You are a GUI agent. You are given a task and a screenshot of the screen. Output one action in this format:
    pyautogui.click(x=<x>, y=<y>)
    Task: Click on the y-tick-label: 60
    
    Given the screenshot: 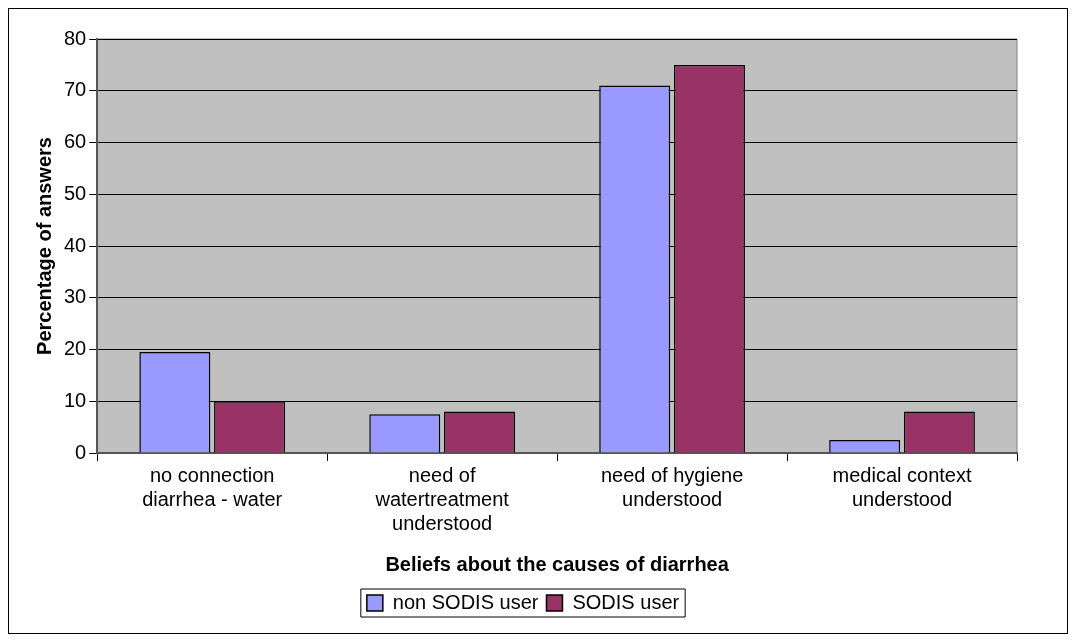 What is the action you would take?
    pyautogui.click(x=75, y=141)
    